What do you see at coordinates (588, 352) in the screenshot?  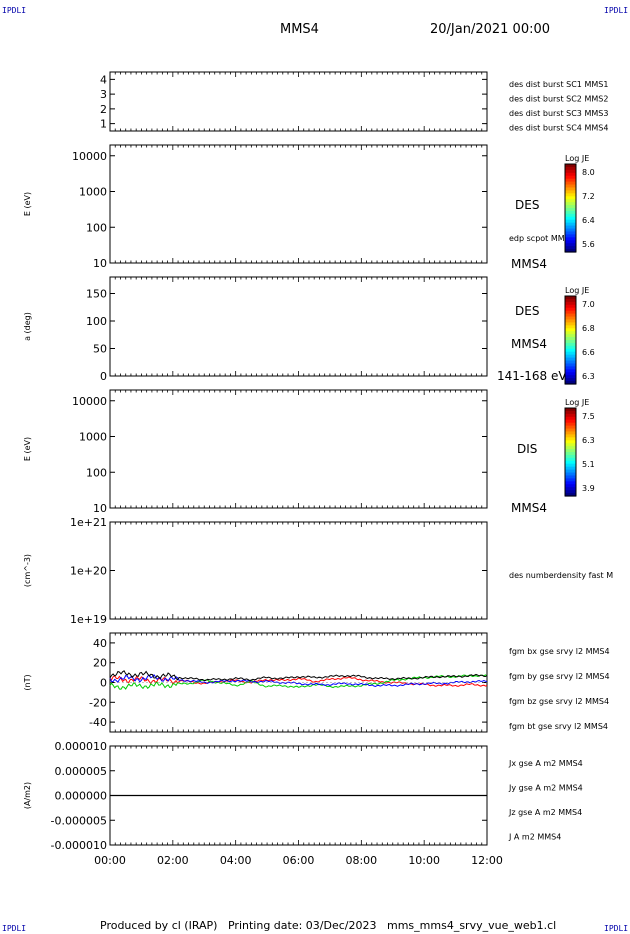 I see `colorbar-des-pitch-tick-label: 6.6` at bounding box center [588, 352].